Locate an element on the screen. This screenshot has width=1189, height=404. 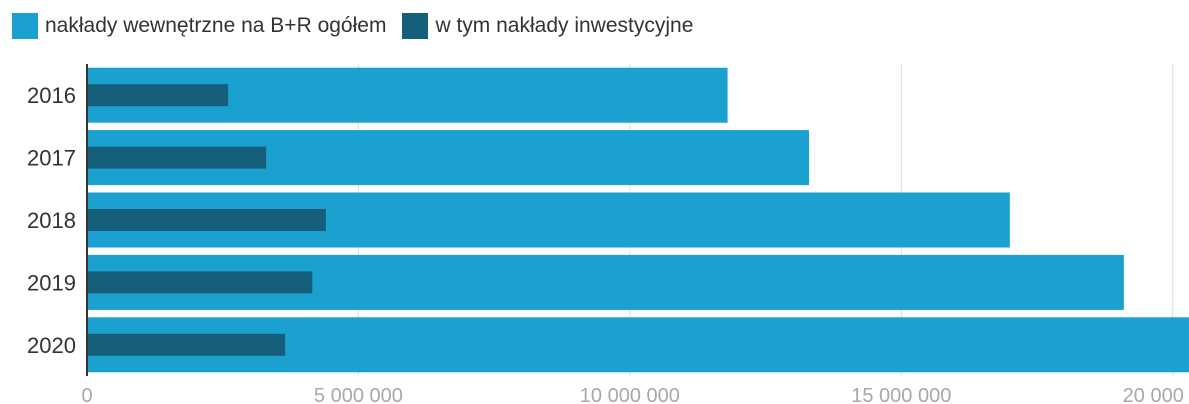
category-labels: 2016 2017 2018 2019 2020 is located at coordinates (51, 220).